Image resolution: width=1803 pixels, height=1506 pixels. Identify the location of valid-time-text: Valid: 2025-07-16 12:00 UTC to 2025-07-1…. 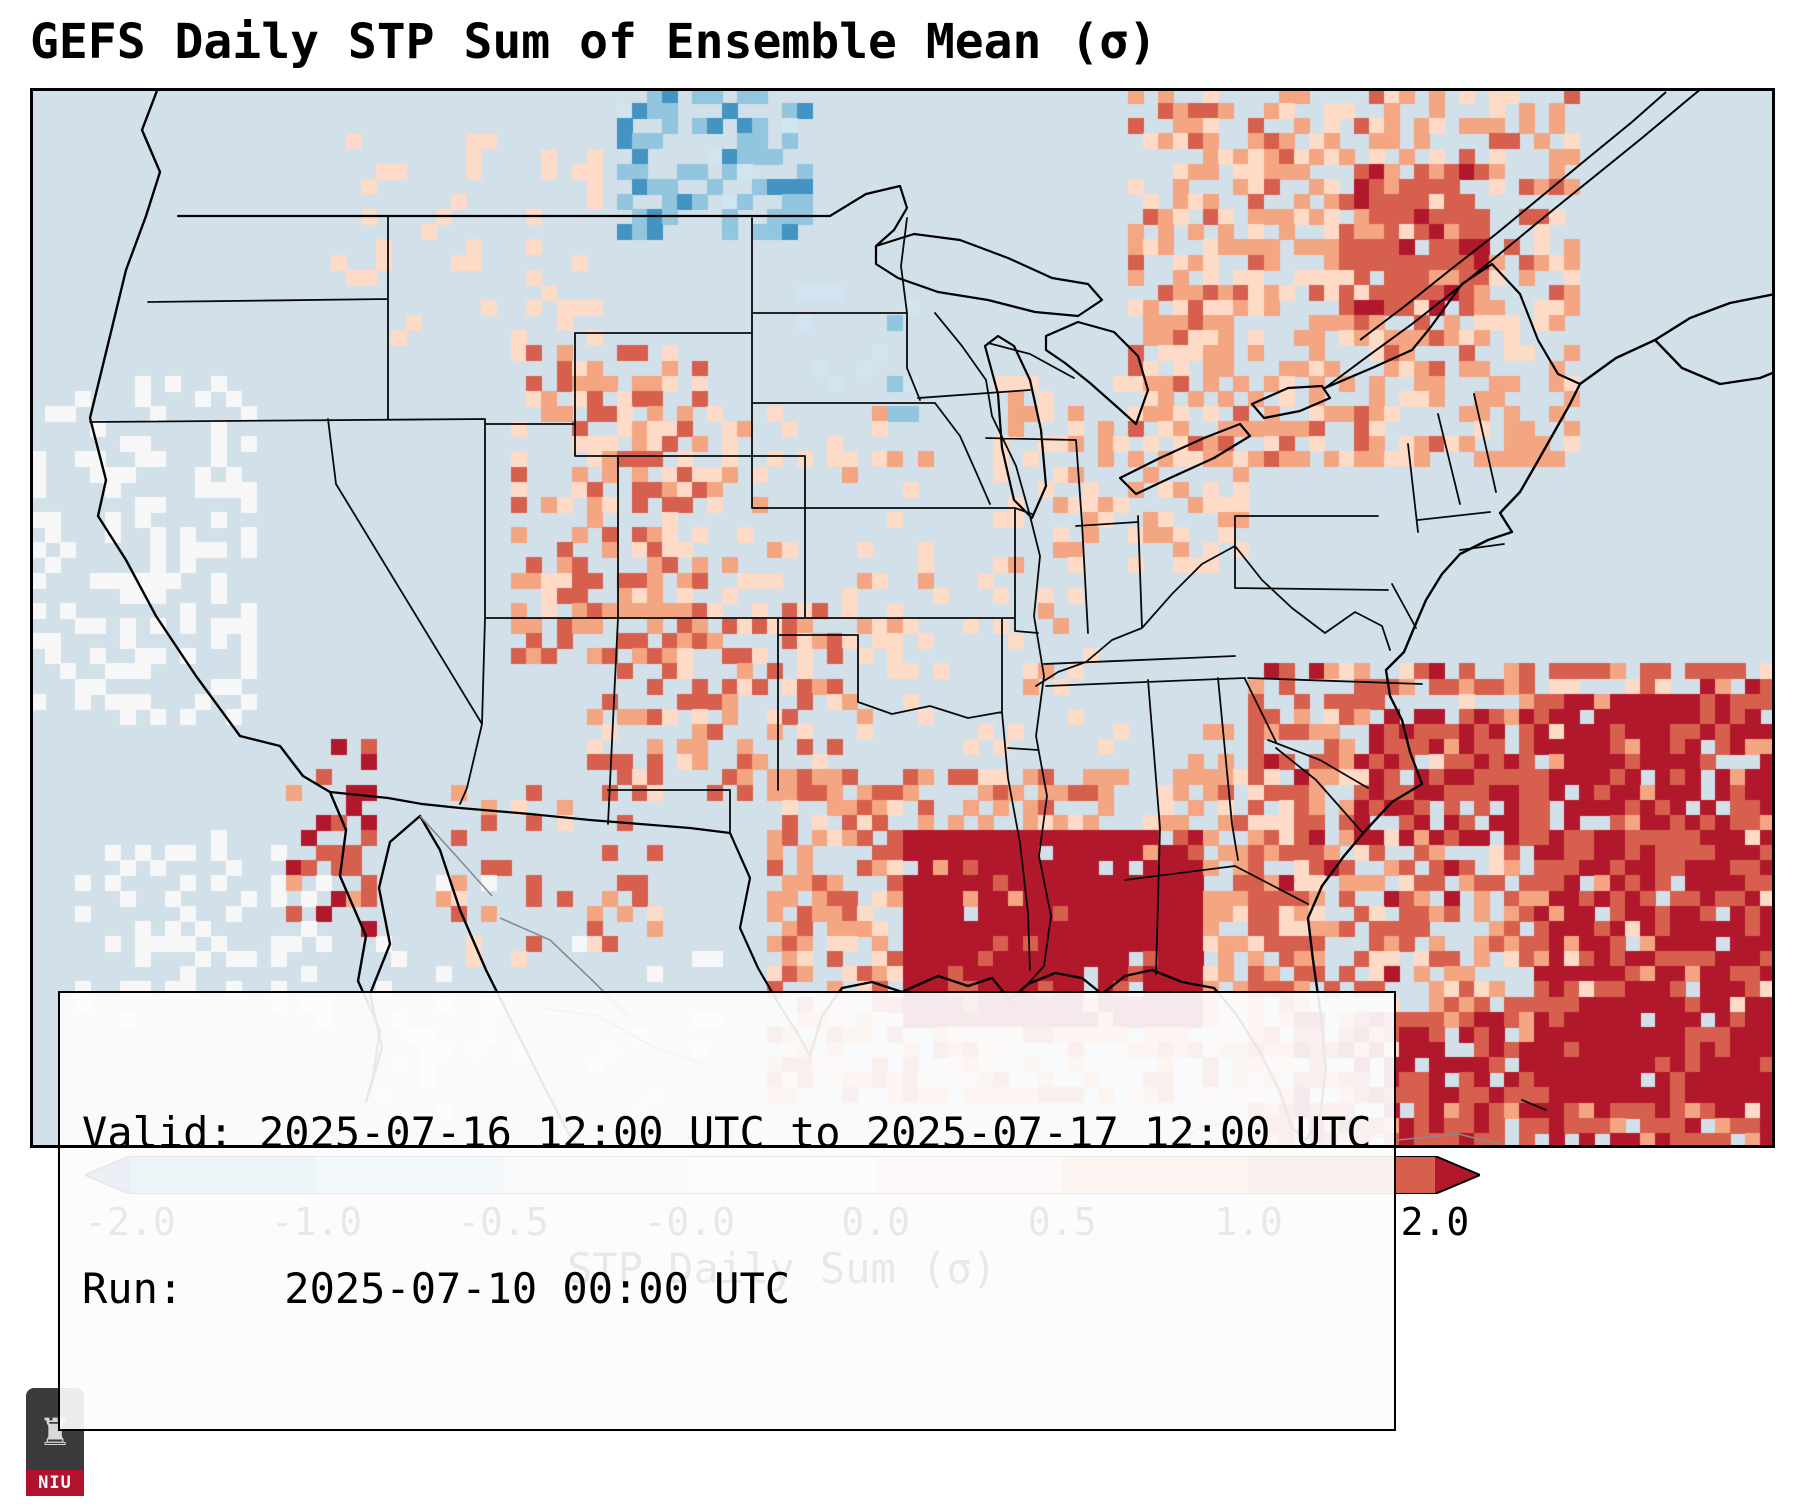
(727, 1132).